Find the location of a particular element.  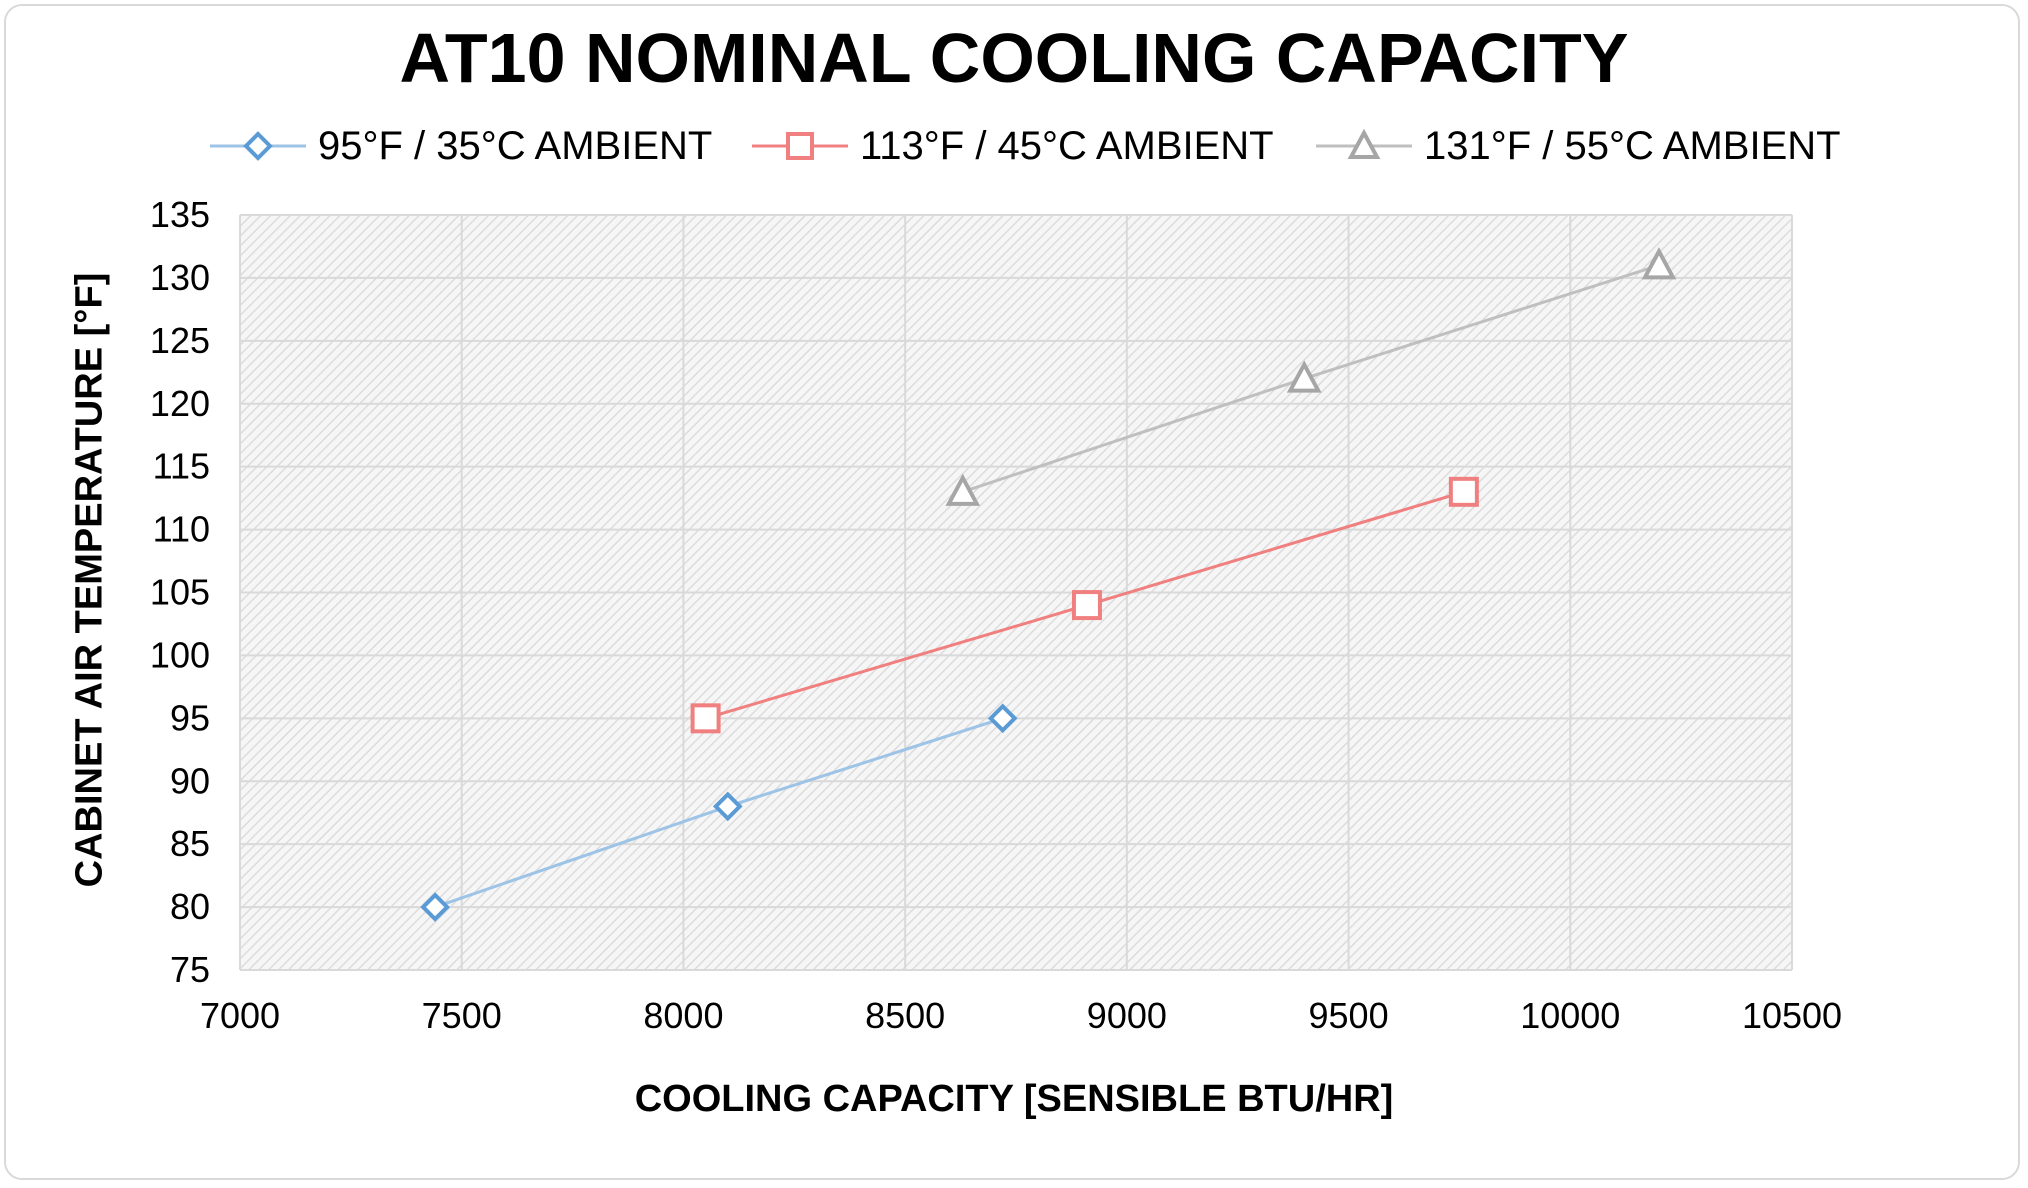

legend-square-marker-icon is located at coordinates (800, 146).